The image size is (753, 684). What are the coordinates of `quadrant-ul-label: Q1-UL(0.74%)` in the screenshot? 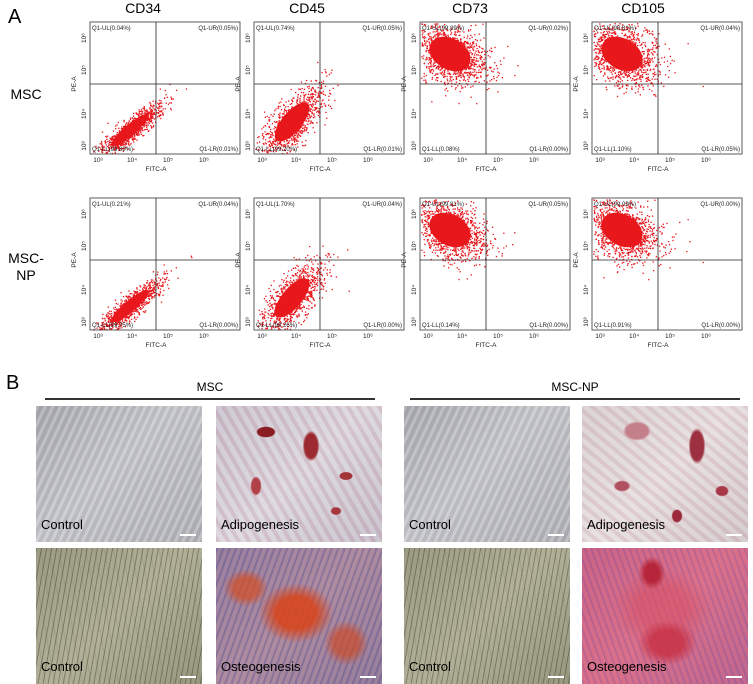 It's located at (275, 29).